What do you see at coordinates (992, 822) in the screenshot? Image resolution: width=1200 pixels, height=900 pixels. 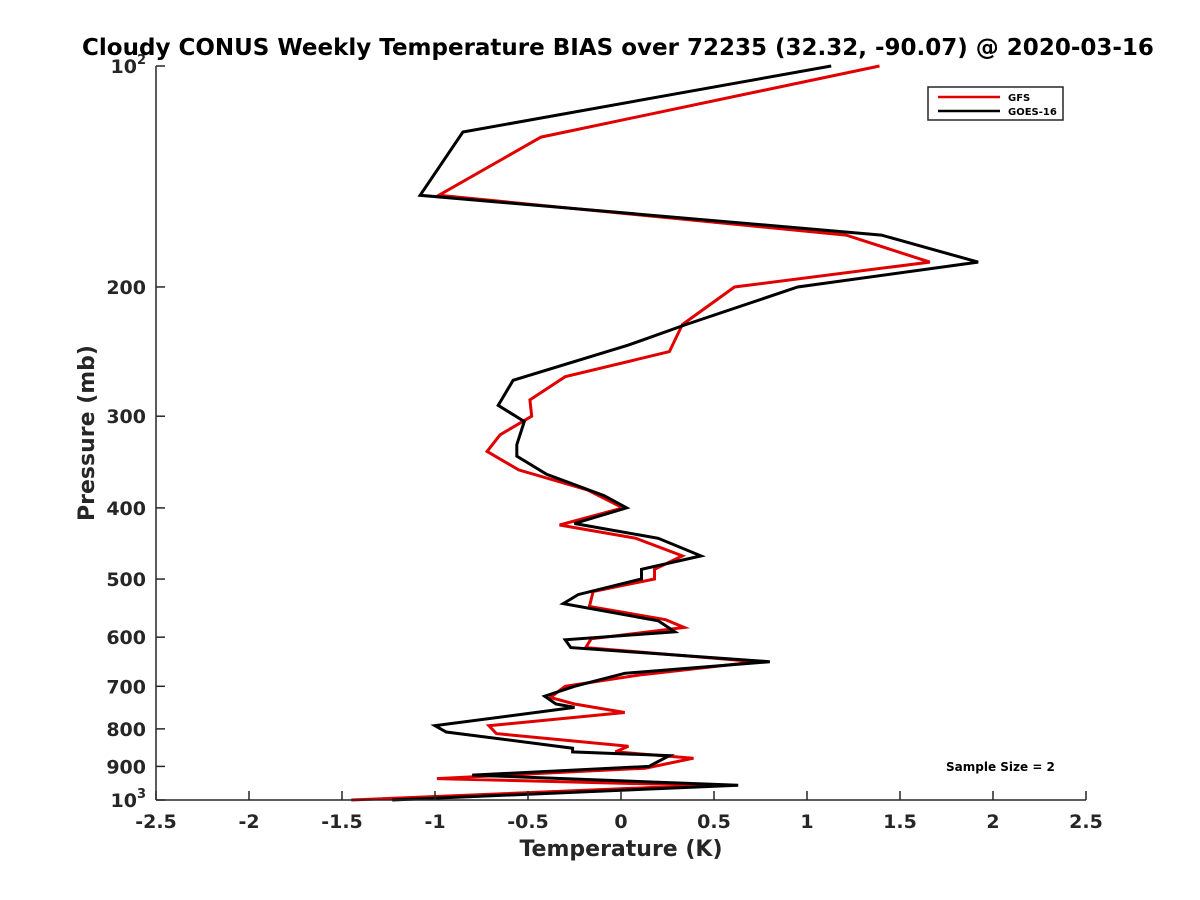 I see `x-tick-label: 2` at bounding box center [992, 822].